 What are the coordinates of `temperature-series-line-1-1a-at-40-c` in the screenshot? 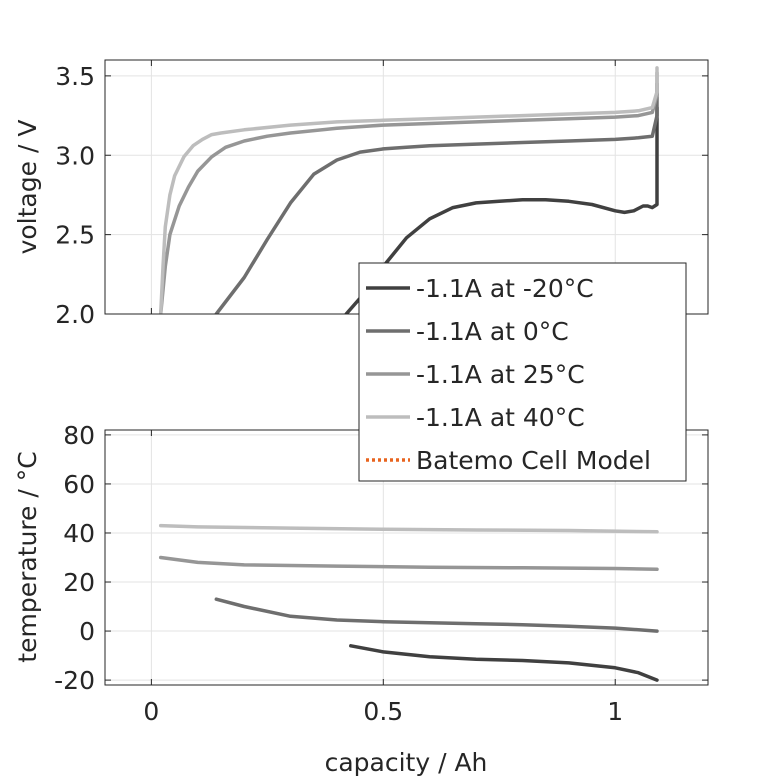 It's located at (408, 528).